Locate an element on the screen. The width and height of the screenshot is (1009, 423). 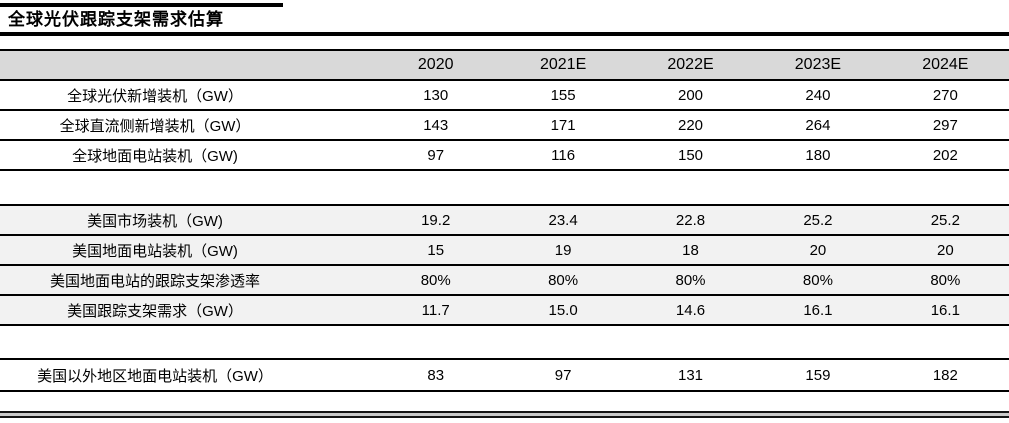
column-header: 2024E is located at coordinates (945, 64).